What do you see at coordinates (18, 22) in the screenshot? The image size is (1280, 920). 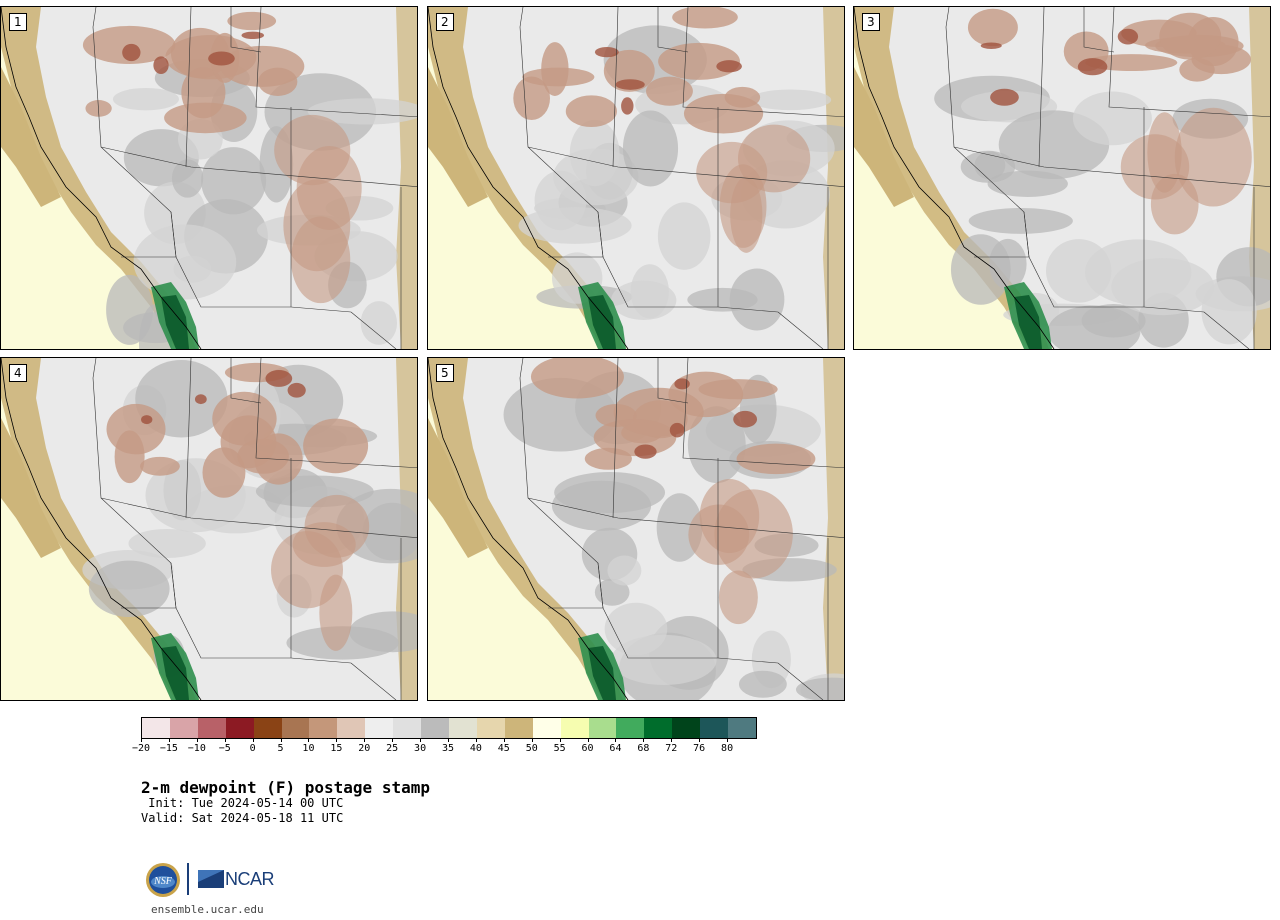 I see `stamp-number-label: 1` at bounding box center [18, 22].